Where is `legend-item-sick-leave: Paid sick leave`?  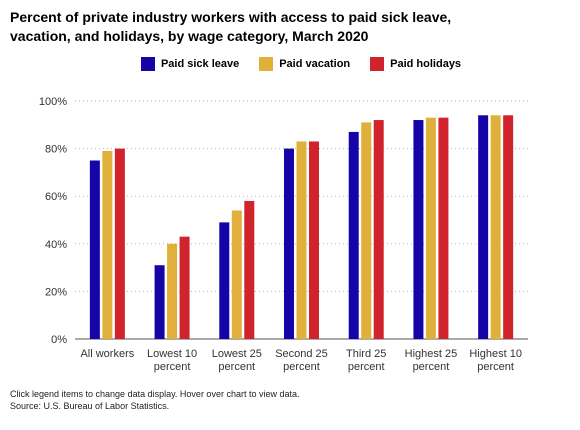 legend-item-sick-leave: Paid sick leave is located at coordinates (190, 64).